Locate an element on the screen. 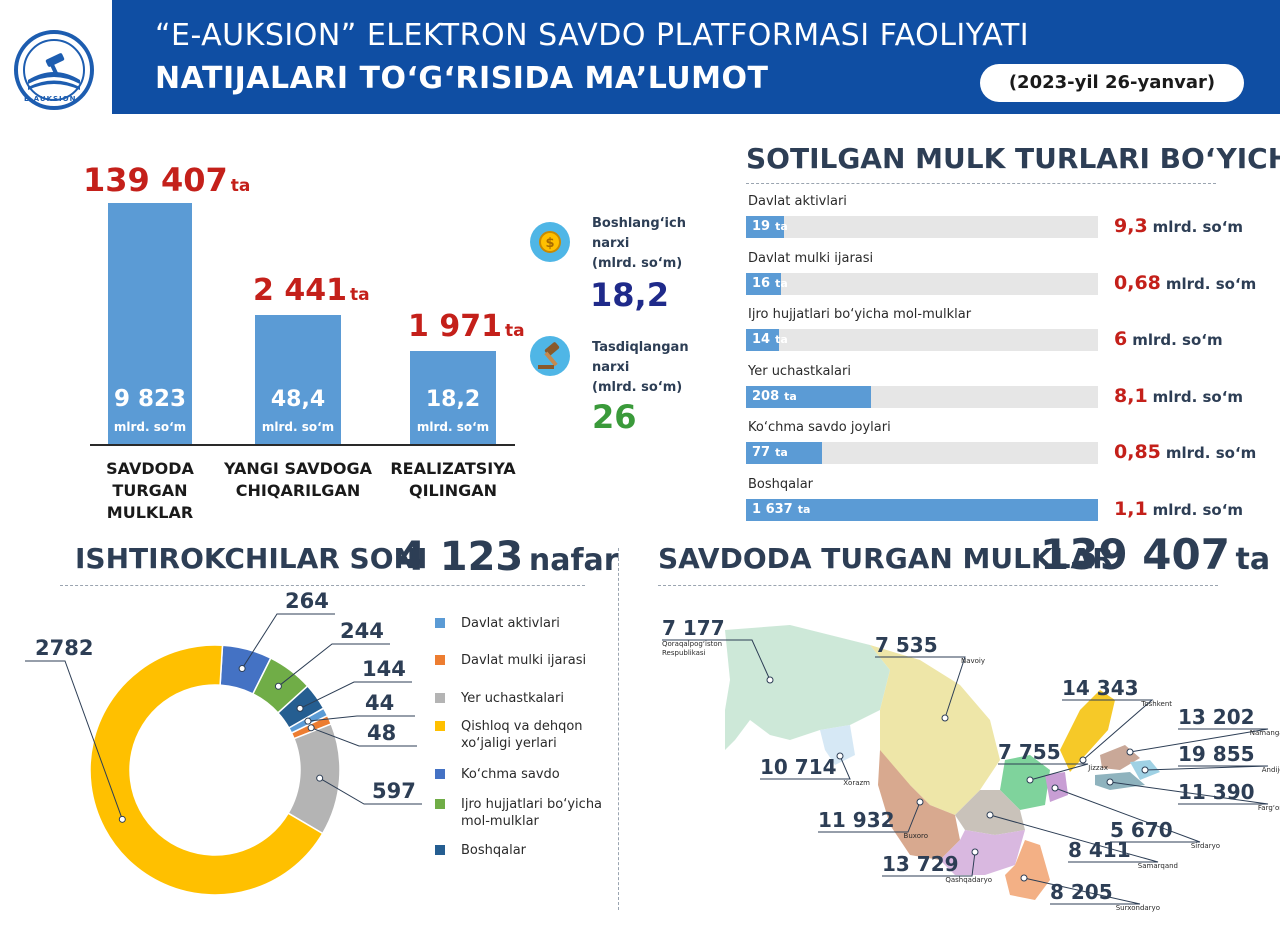 The image size is (1280, 930). property-type-amount: 8,1 mlrd. so‘m is located at coordinates (1178, 396).